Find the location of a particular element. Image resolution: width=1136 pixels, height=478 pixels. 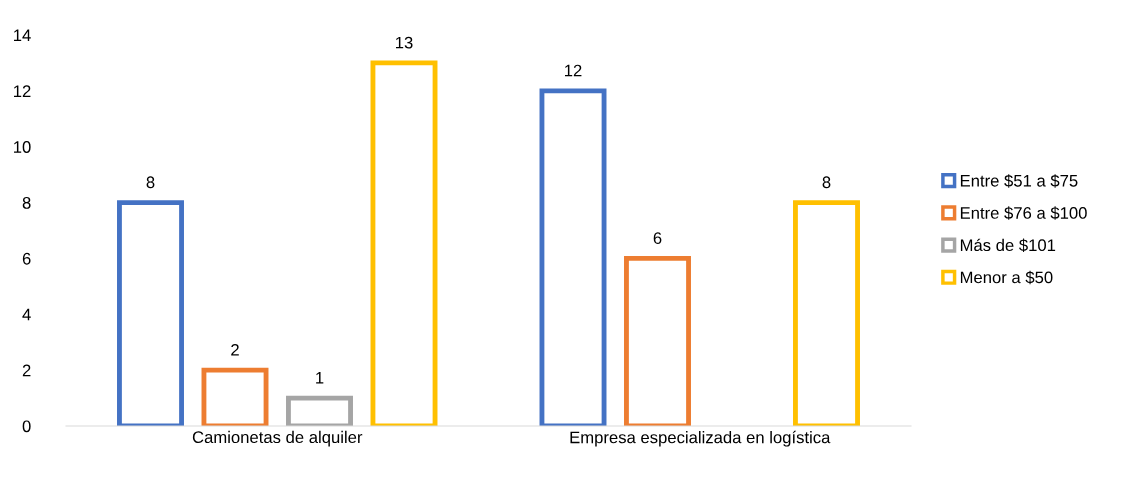

y-tick-label: 8 is located at coordinates (26, 202).